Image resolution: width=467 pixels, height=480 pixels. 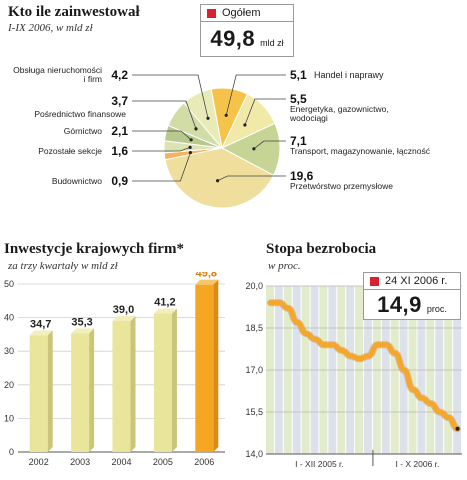 I want to click on unemployment-date: 24 XI 2006 r., so click(x=416, y=281).